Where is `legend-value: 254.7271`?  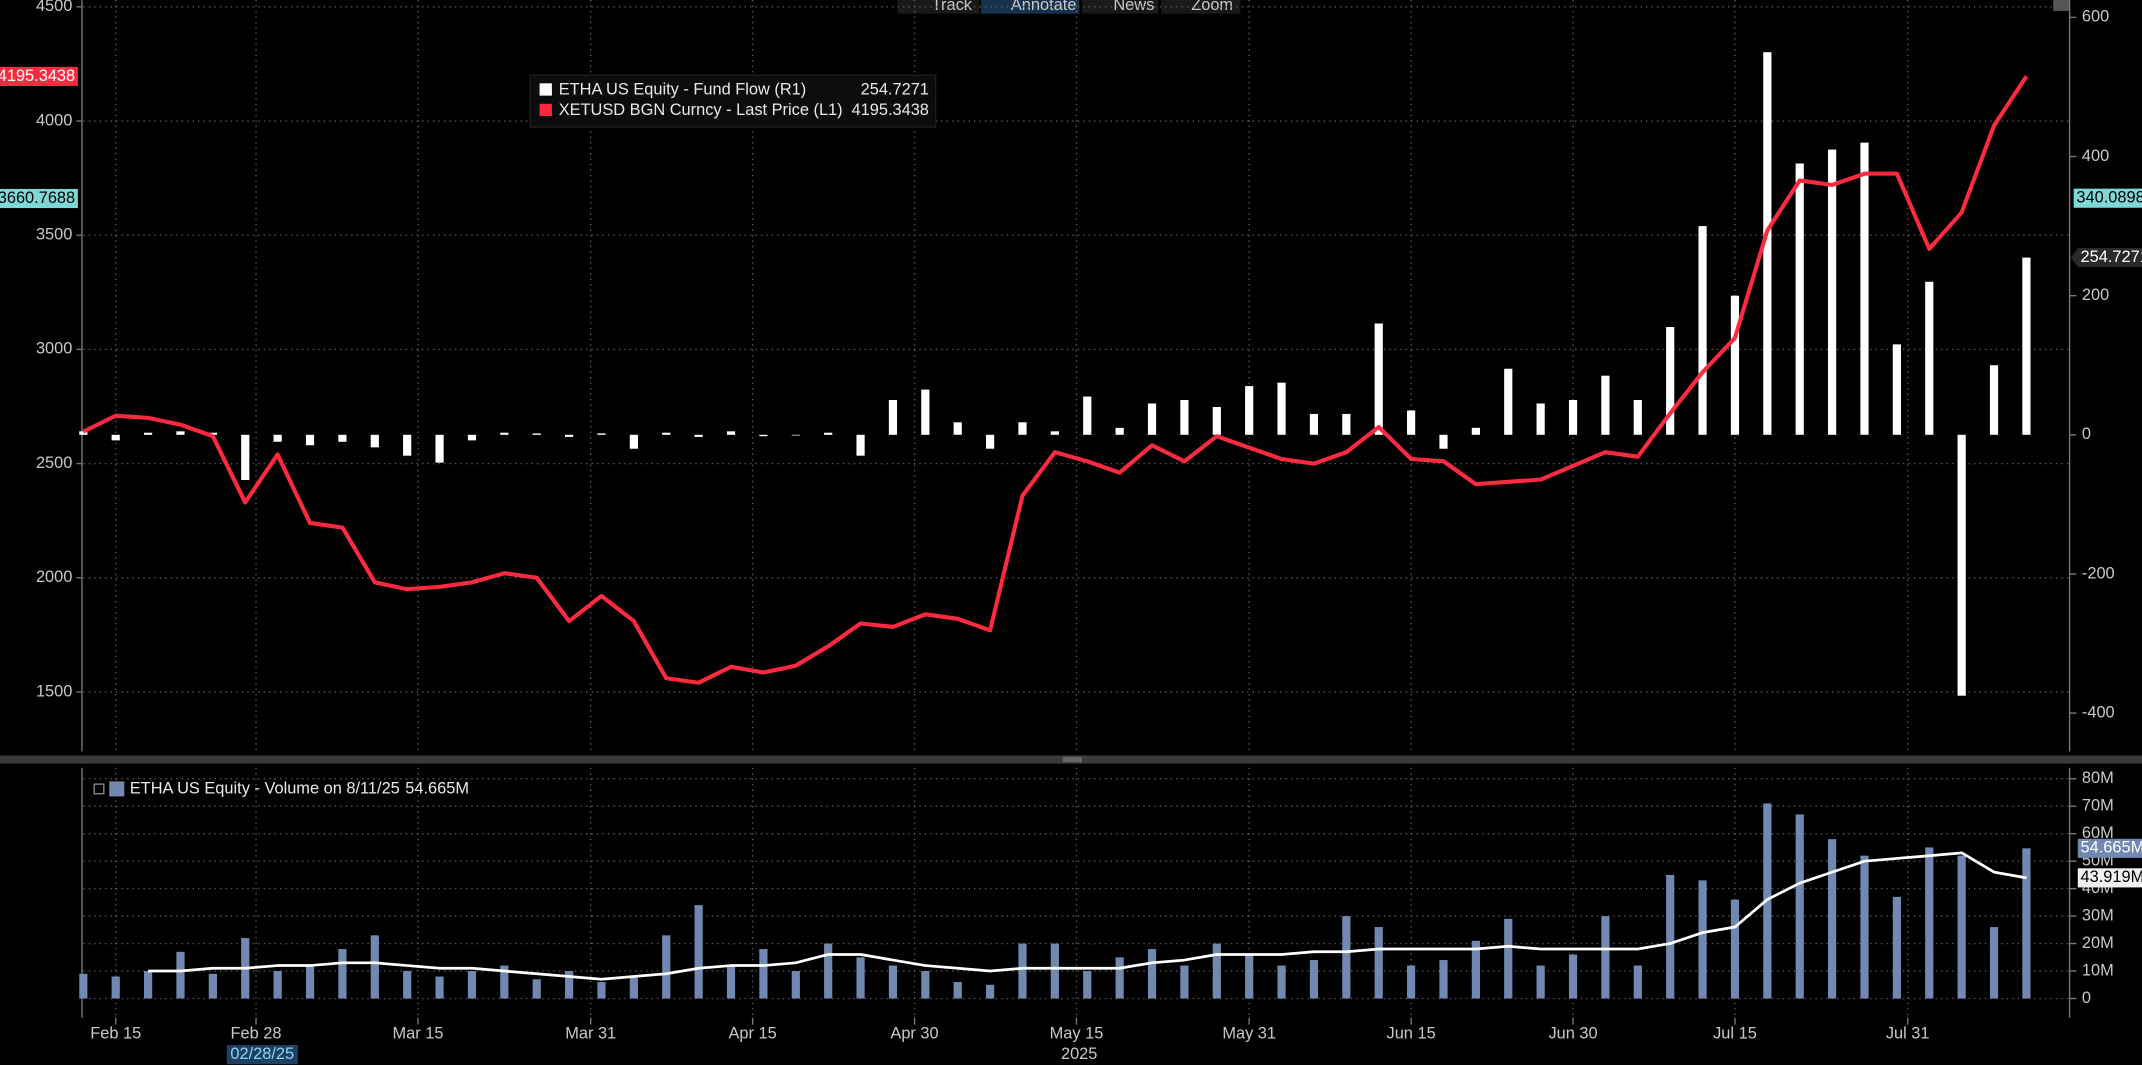
legend-value: 254.7271 is located at coordinates (895, 89).